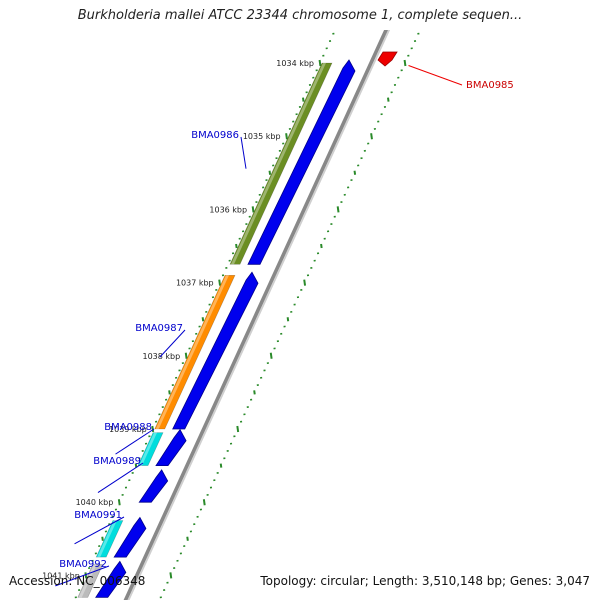 This screenshot has width=600, height=600. What do you see at coordinates (95, 502) in the screenshot?
I see `scale-tick-label: 1040 kbp` at bounding box center [95, 502].